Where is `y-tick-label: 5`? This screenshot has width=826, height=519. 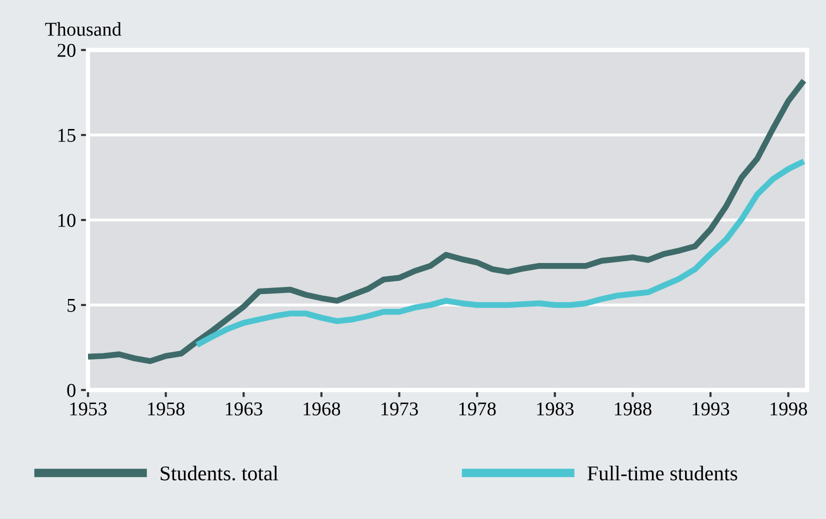 y-tick-label: 5 is located at coordinates (72, 305).